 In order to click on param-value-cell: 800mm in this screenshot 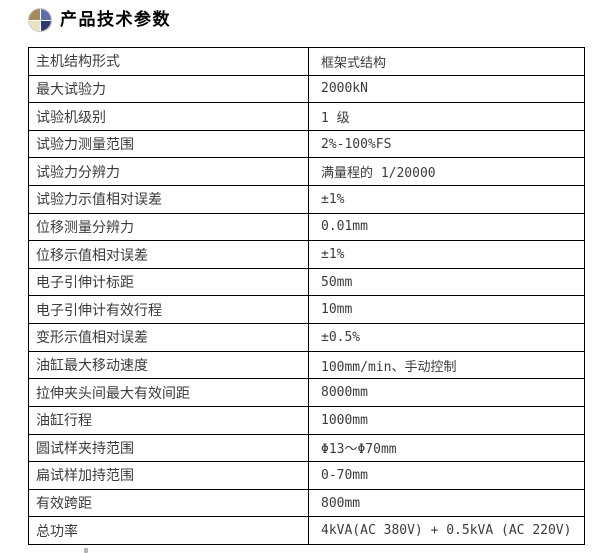, I will do `click(446, 503)`.